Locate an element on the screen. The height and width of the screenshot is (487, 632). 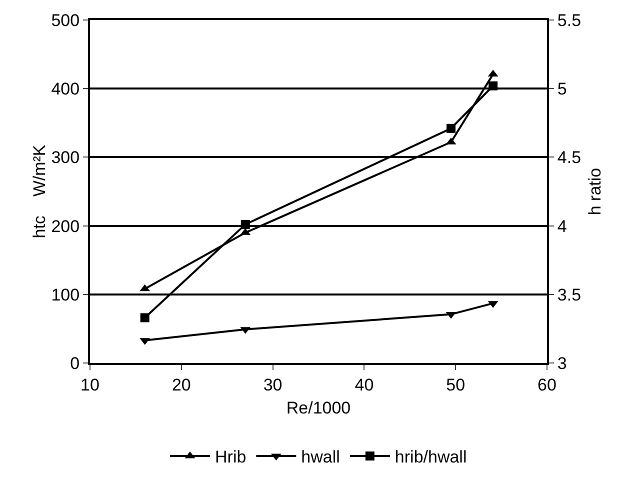
y2-axis-title: h ratio is located at coordinates (595, 192).